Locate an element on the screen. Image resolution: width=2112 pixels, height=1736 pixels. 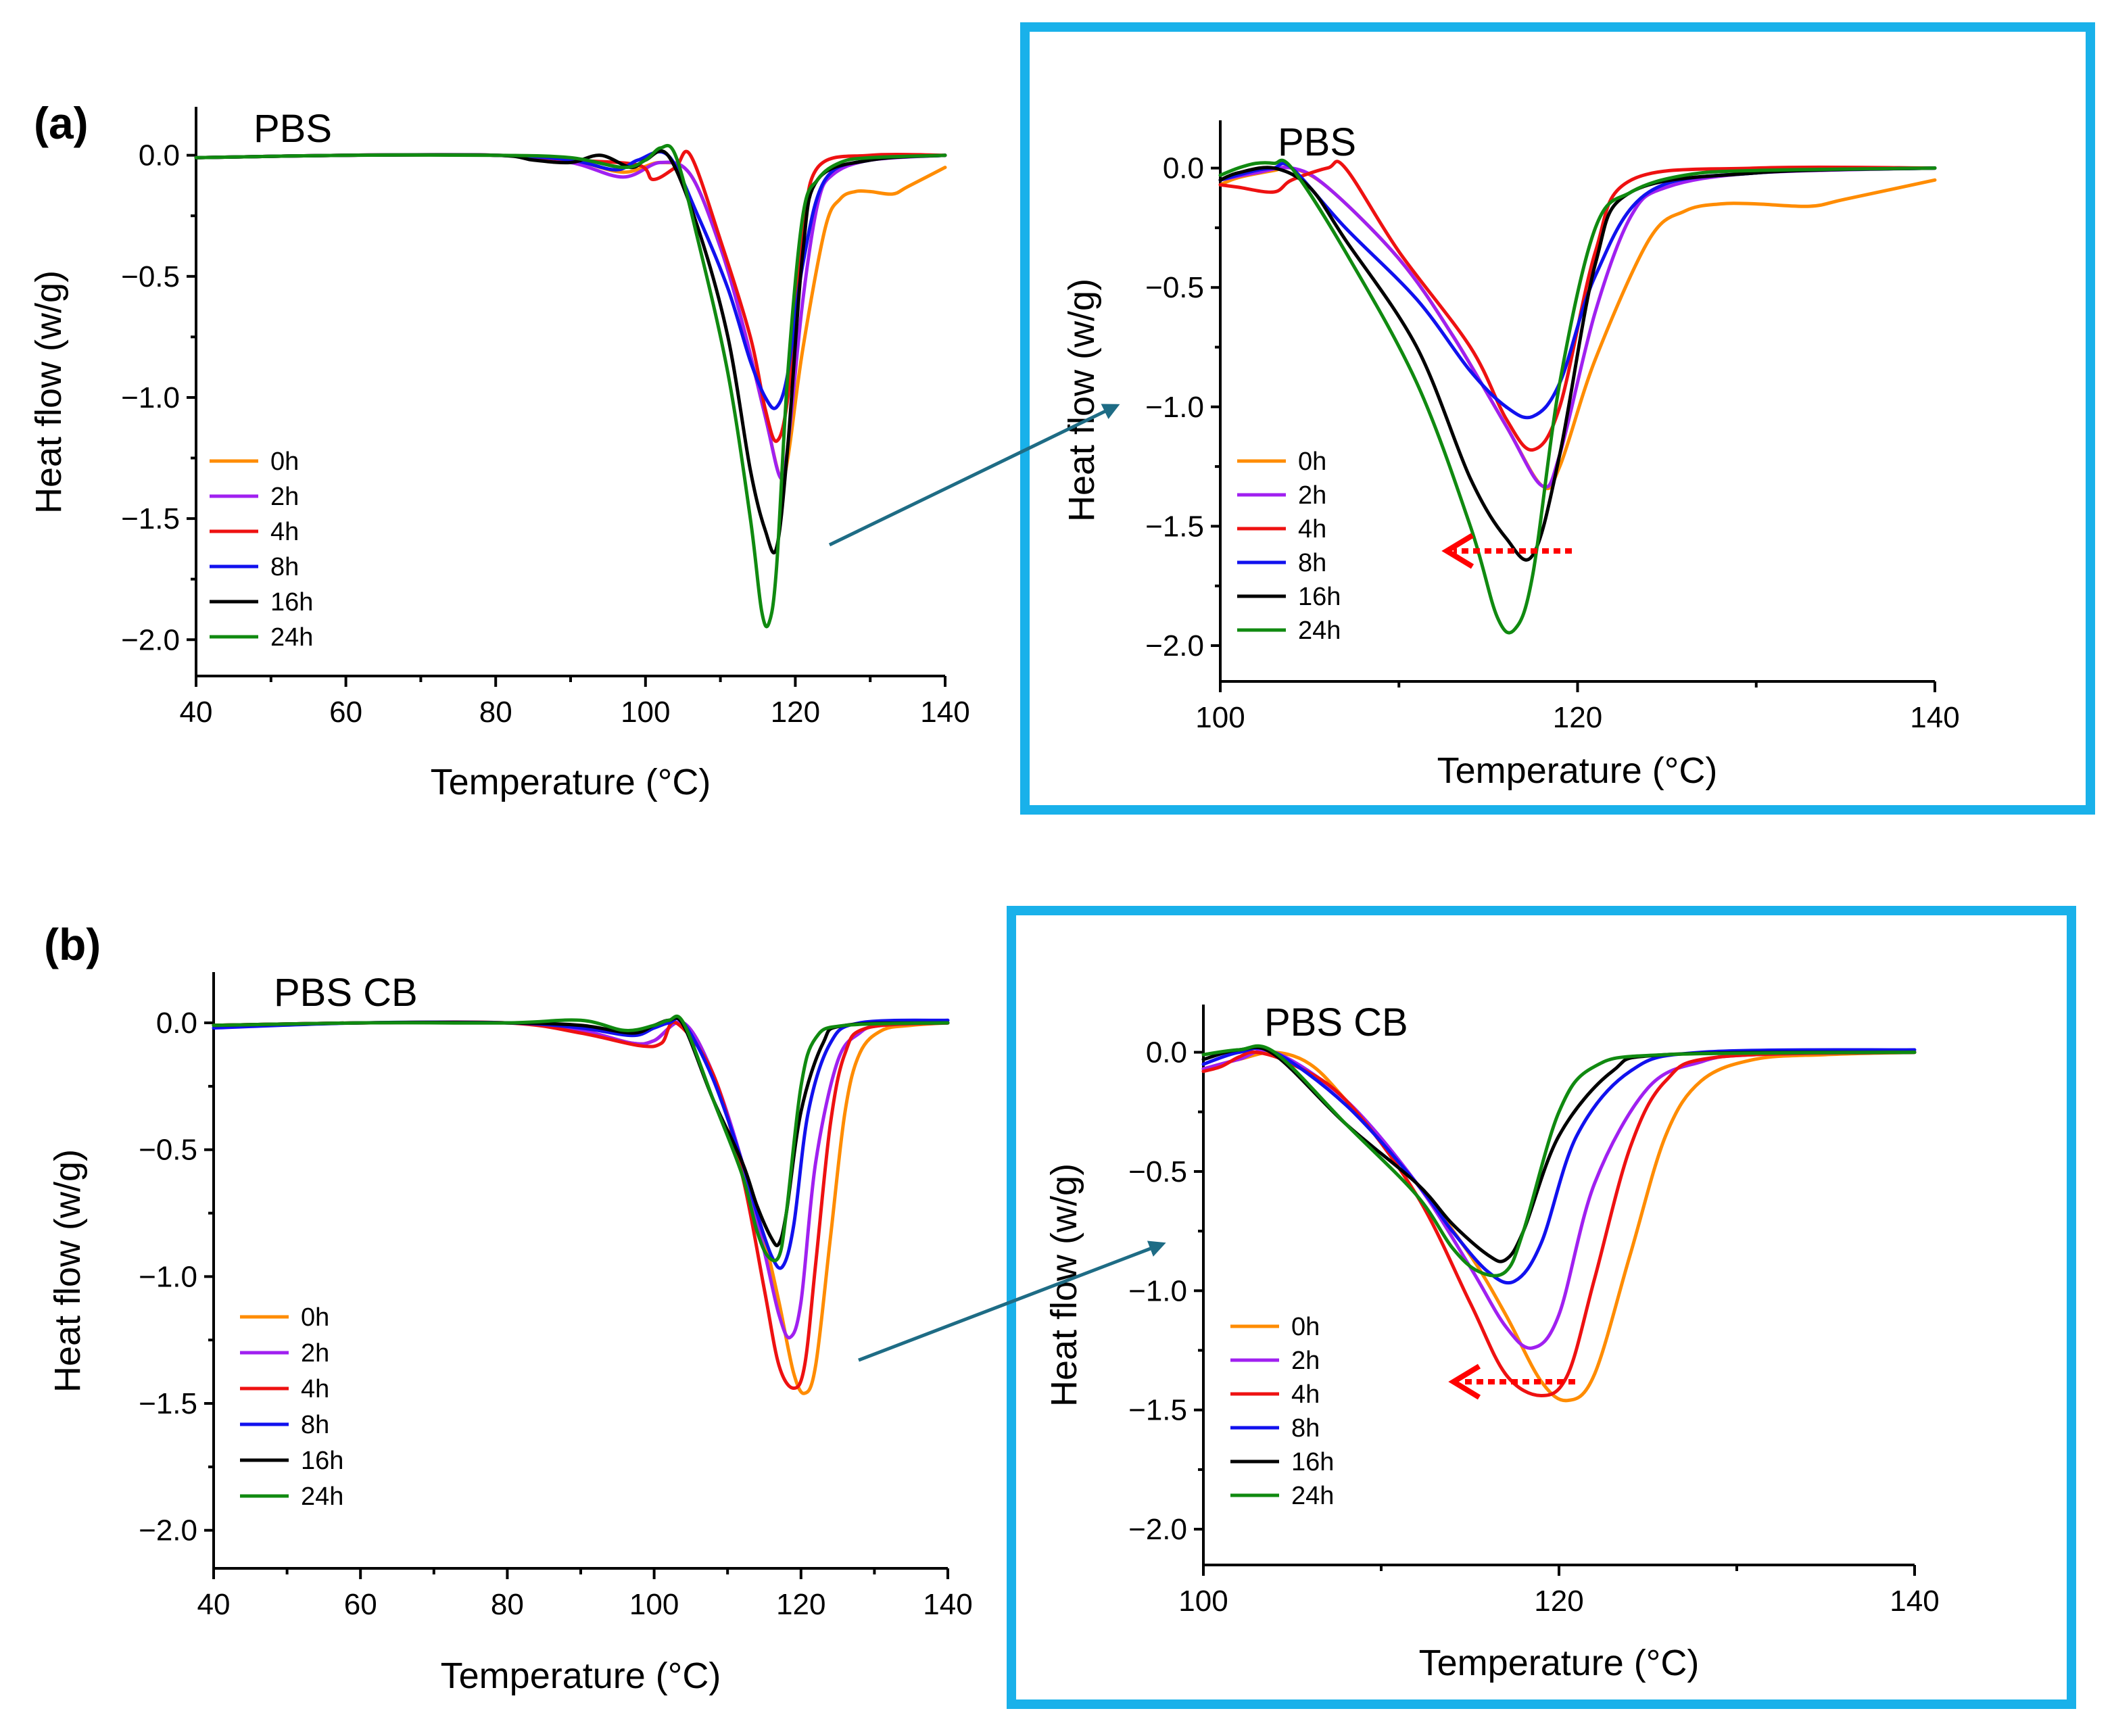
connector-arrow-b is located at coordinates (1012, 1301).